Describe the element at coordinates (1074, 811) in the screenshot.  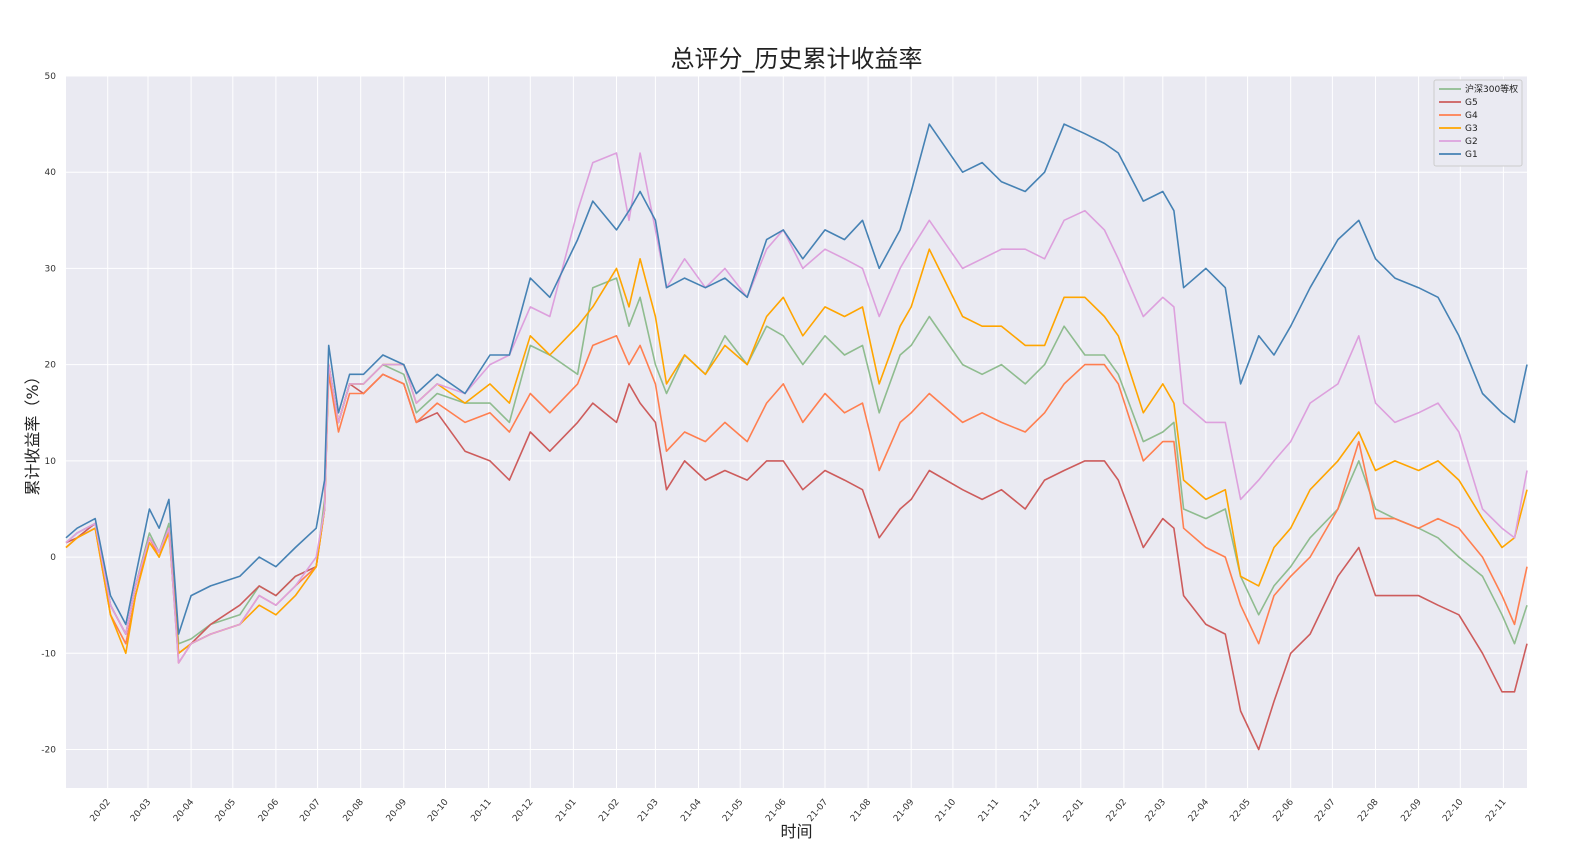
I see `x-tick-label: 22-01` at that location.